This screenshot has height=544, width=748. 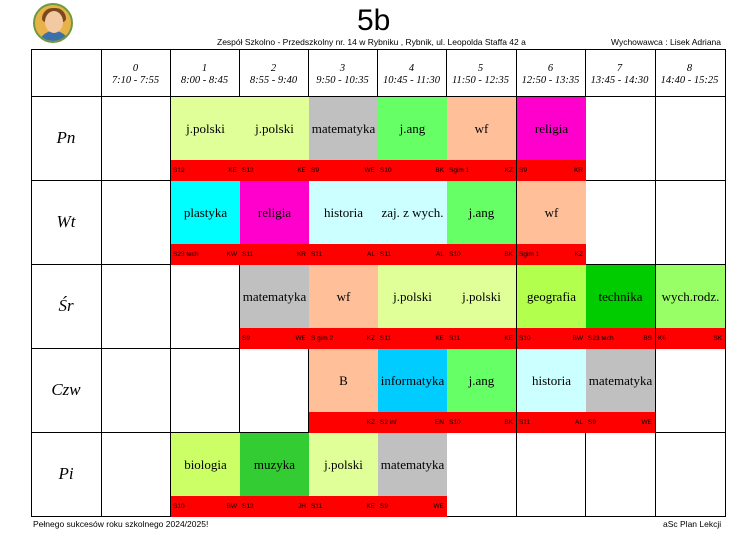 What do you see at coordinates (662, 338) in the screenshot?
I see `lesson-room: K6` at bounding box center [662, 338].